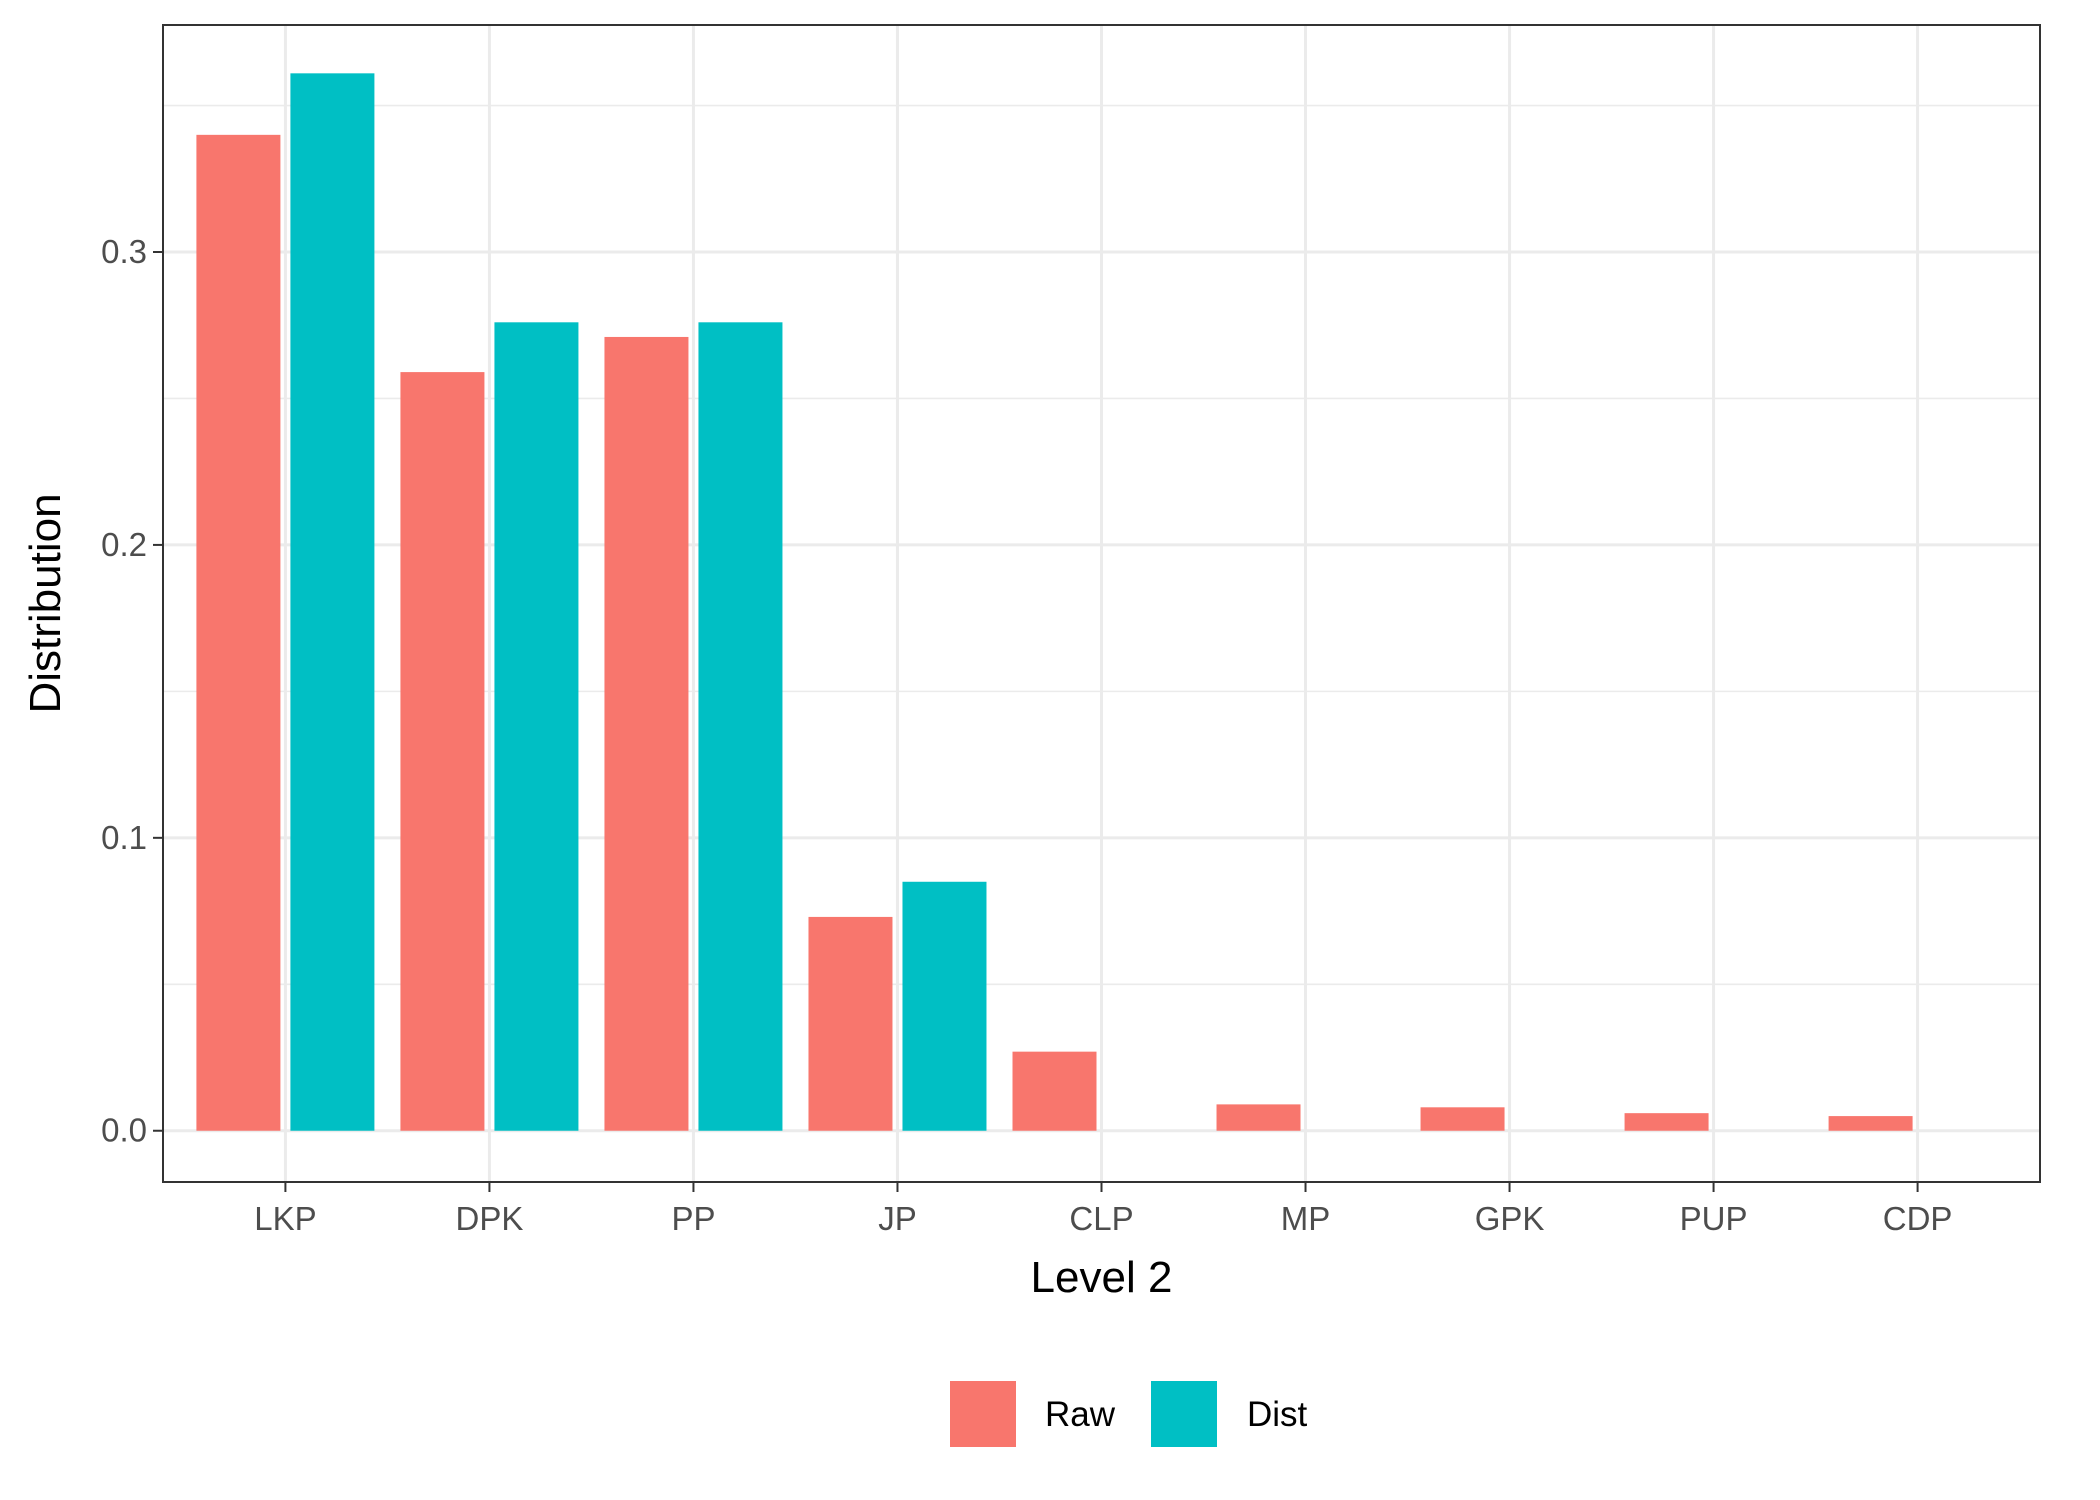 The image size is (2100, 1500). Describe the element at coordinates (1714, 1218) in the screenshot. I see `x-tick-label: PUP` at that location.